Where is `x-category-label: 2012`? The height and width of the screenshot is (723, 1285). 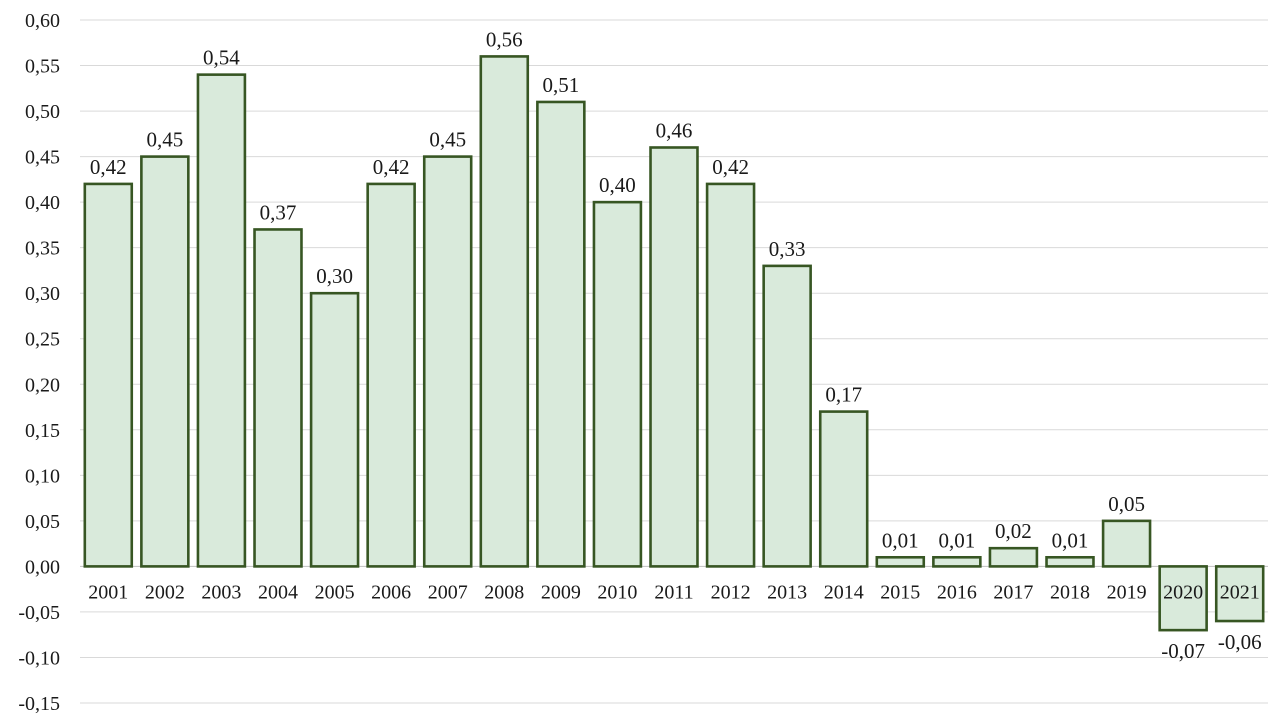 x-category-label: 2012 is located at coordinates (731, 592).